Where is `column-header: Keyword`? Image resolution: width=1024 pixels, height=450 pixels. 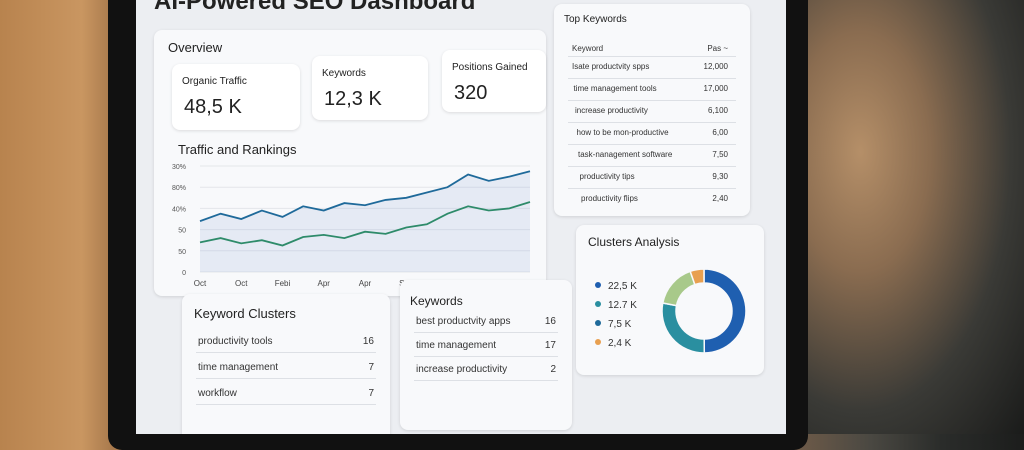 column-header: Keyword is located at coordinates (588, 48).